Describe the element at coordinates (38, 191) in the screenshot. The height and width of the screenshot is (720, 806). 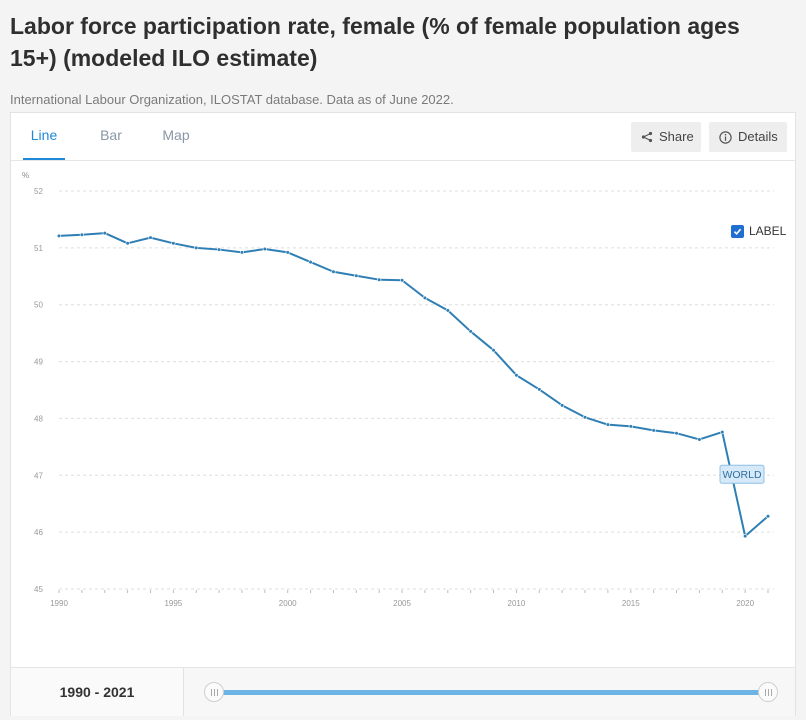
I see `y-tick-label: 52` at that location.